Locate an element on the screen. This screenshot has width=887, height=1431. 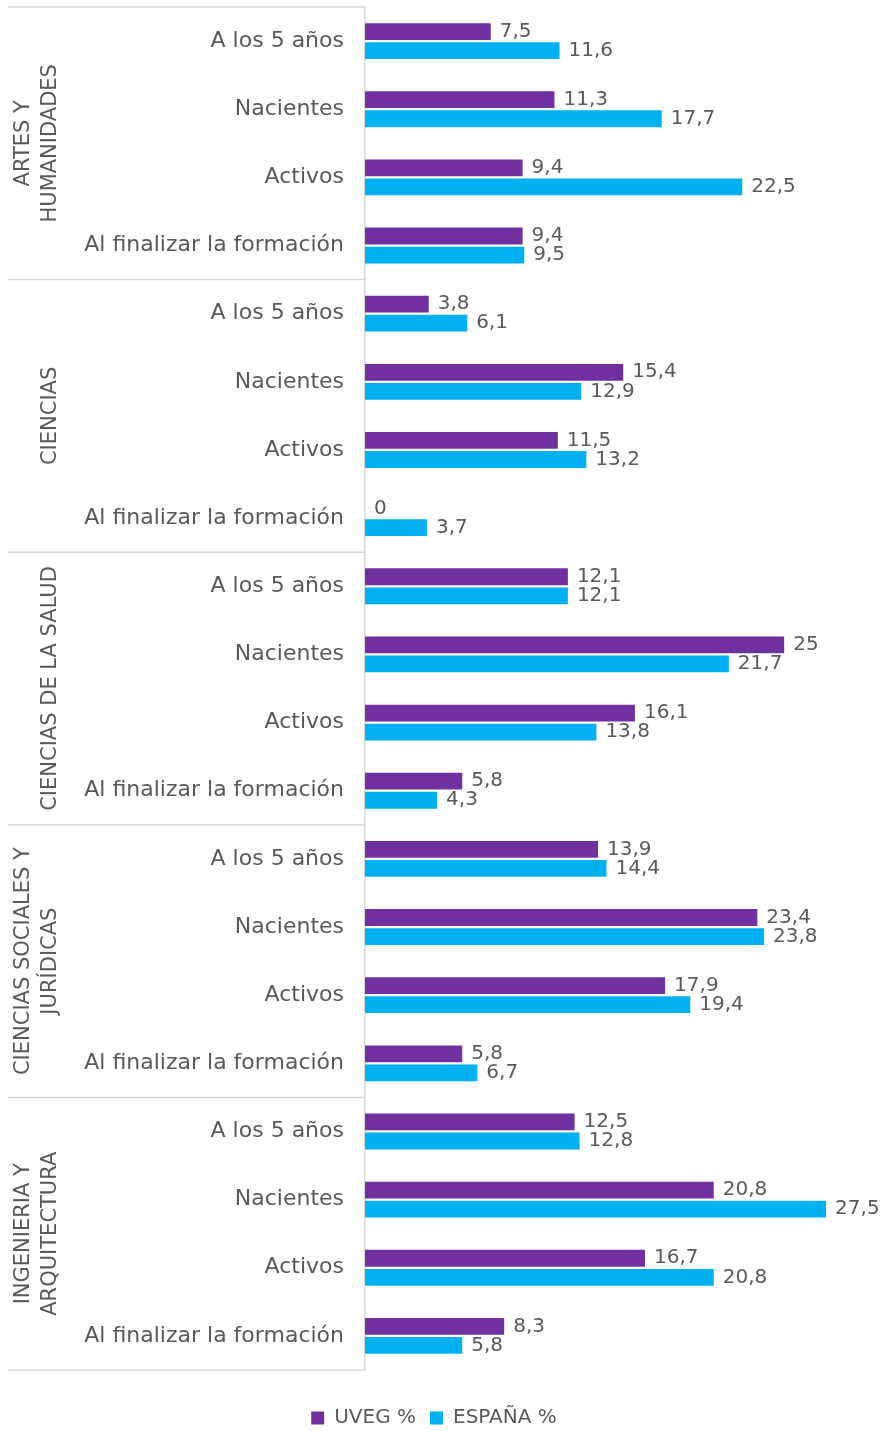
data-label: 8,3 is located at coordinates (529, 1324).